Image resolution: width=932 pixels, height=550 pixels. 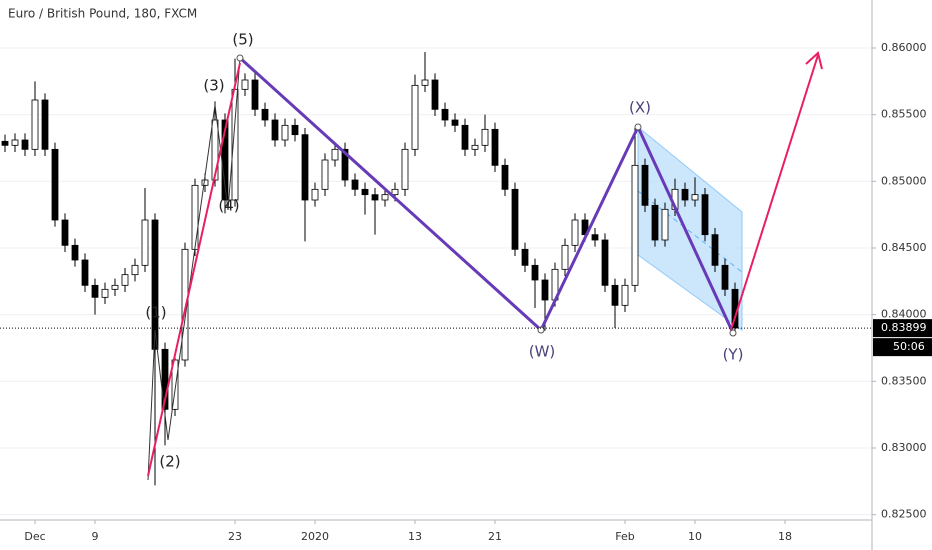 I want to click on last-price-label: 0.83899, so click(x=904, y=327).